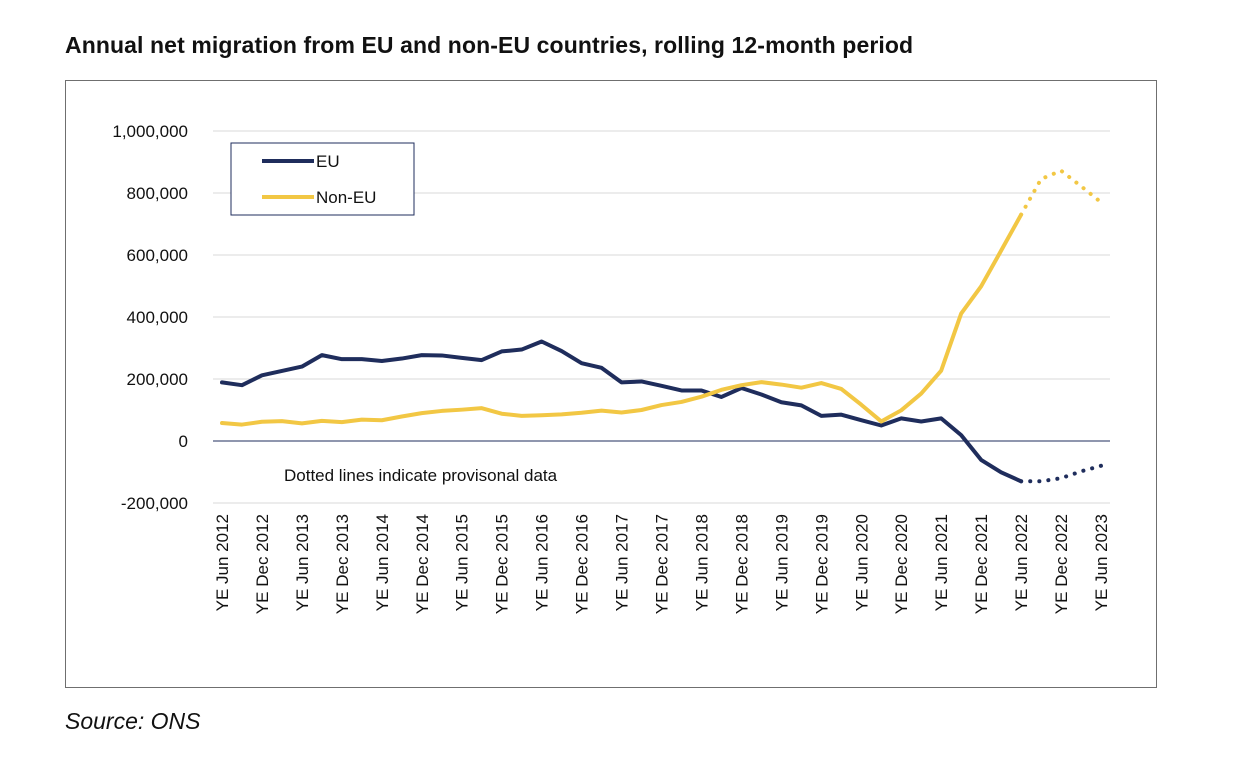 Image resolution: width=1250 pixels, height=774 pixels. What do you see at coordinates (741, 564) in the screenshot?
I see `x-tick-label: YE Dec 2018` at bounding box center [741, 564].